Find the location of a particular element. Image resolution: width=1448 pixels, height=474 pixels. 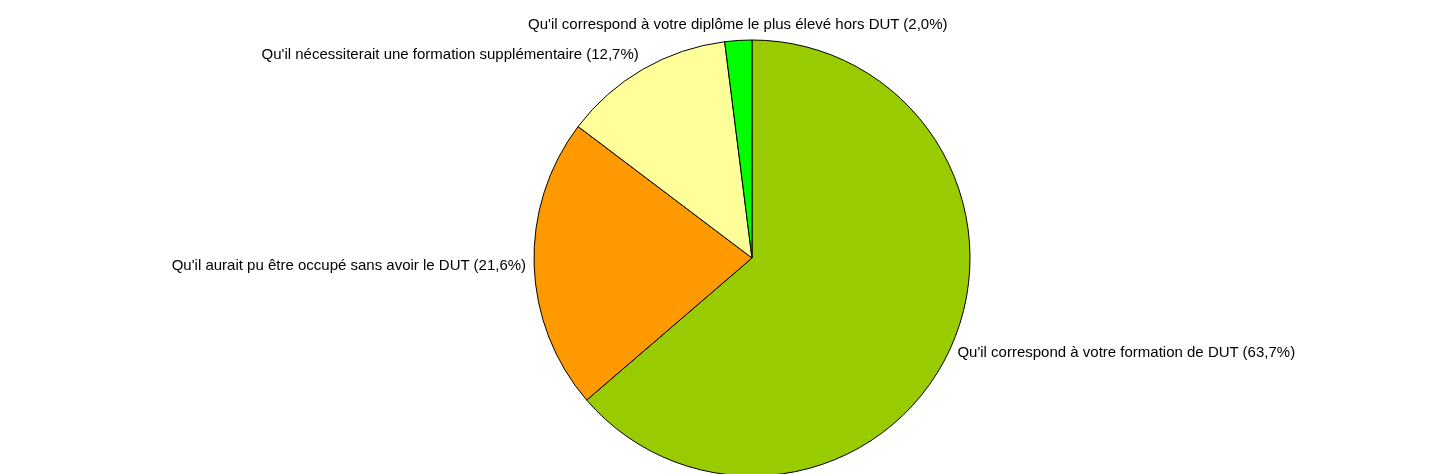

slice-label: Qu'il correspond à votre formation de DUT (63,7%) is located at coordinates (1126, 352).